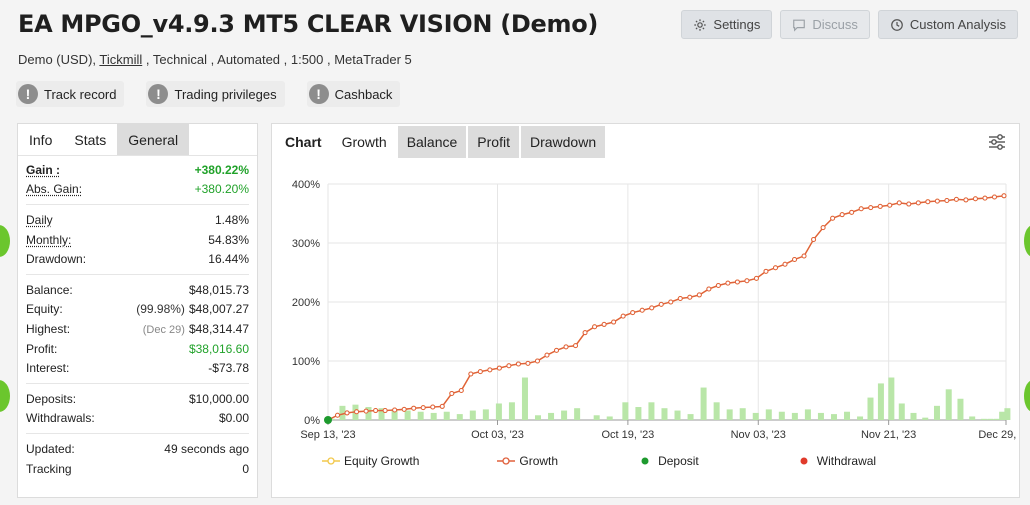 The image size is (1030, 505). I want to click on tab-chart: Chart, so click(303, 142).